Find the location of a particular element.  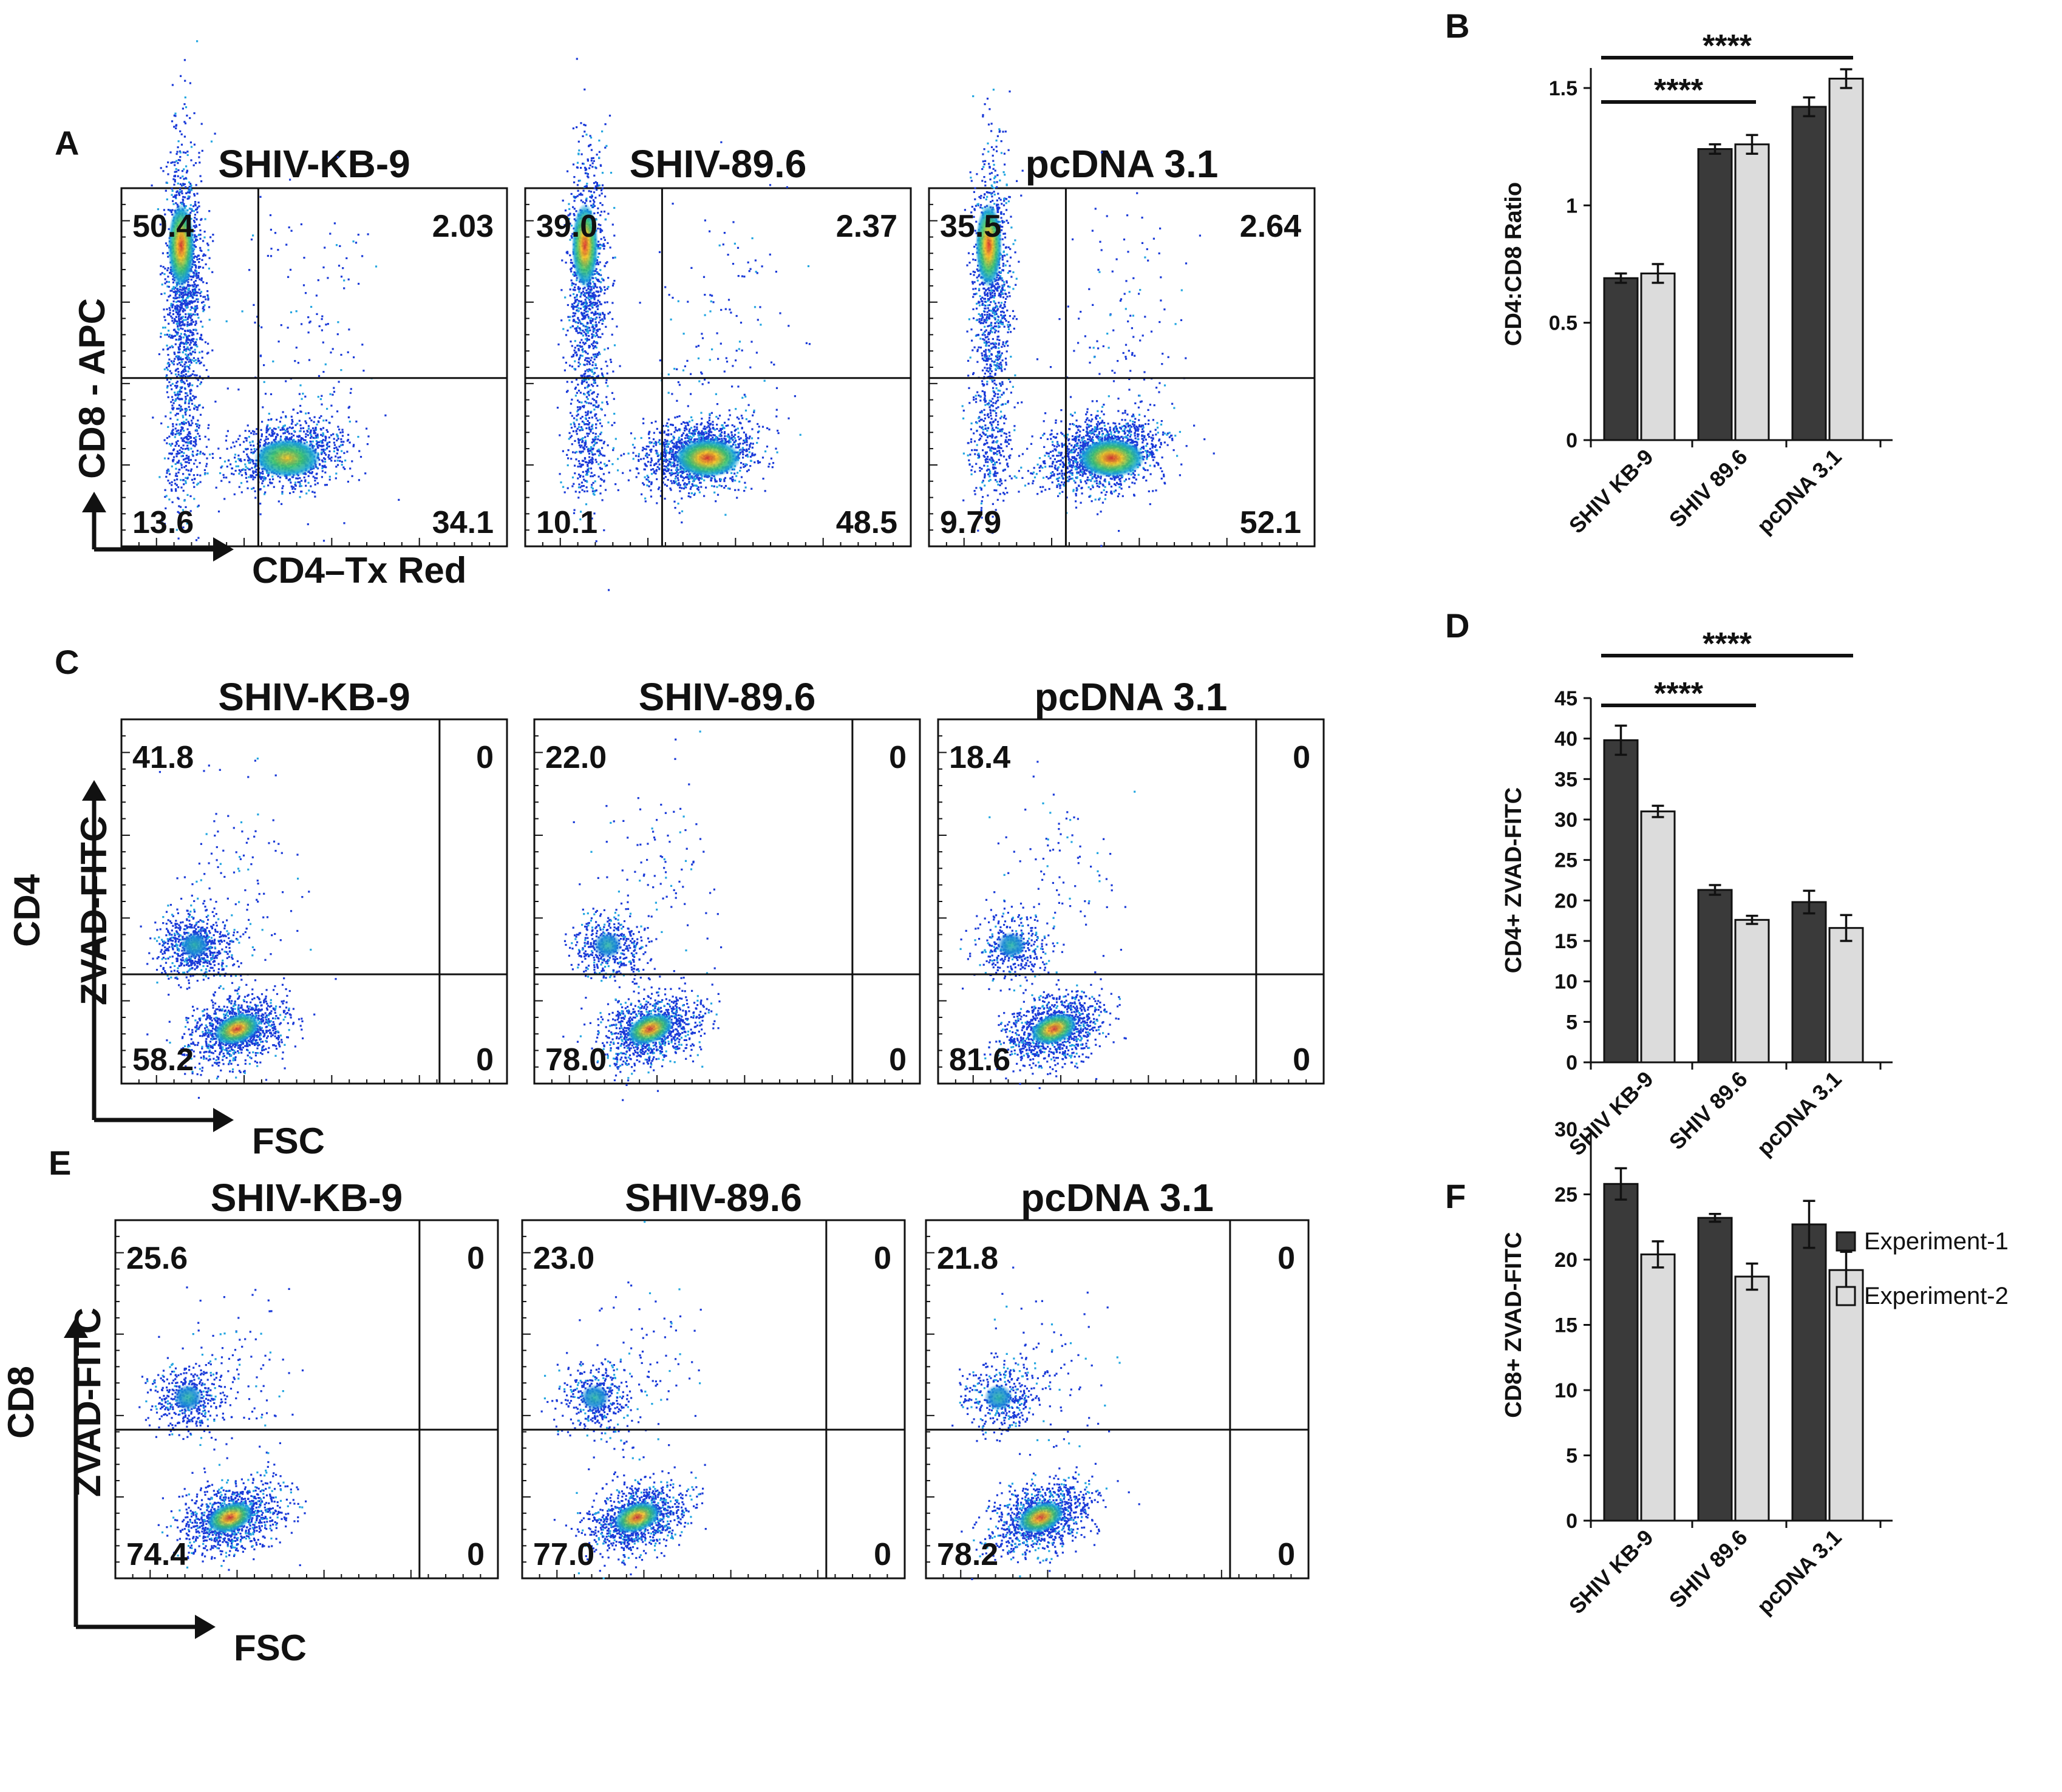

quadrant-upper-right: 2.37 is located at coordinates (866, 226).